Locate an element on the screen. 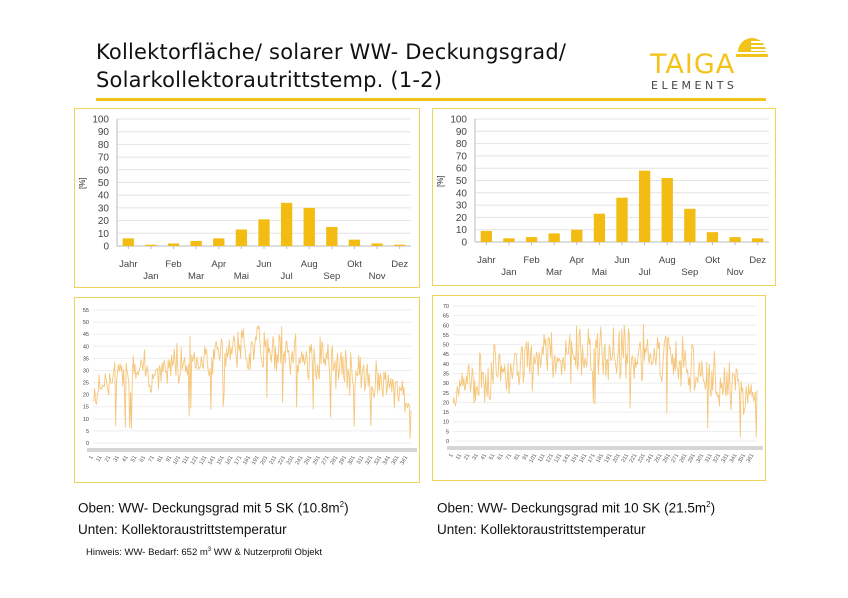  x-tick-label: 1 is located at coordinates (451, 456).